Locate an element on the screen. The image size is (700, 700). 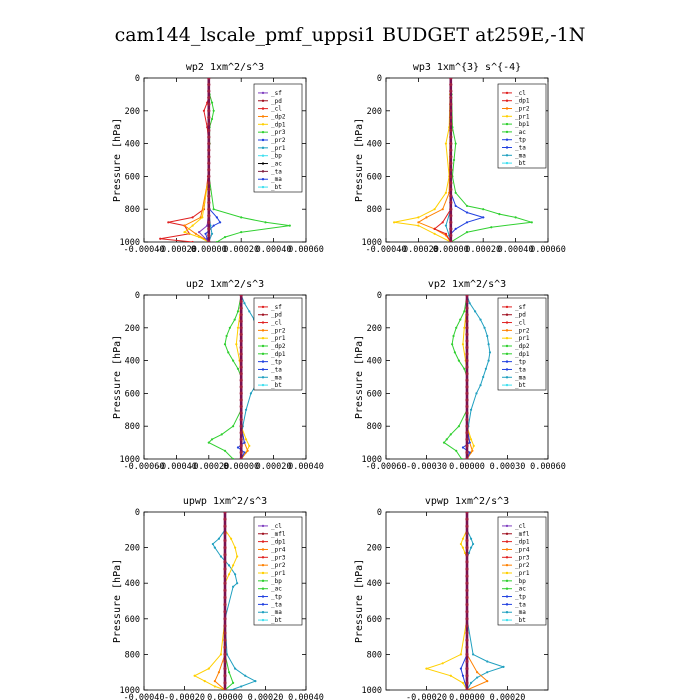
legend-label: _ta is located at coordinates (276, 369).